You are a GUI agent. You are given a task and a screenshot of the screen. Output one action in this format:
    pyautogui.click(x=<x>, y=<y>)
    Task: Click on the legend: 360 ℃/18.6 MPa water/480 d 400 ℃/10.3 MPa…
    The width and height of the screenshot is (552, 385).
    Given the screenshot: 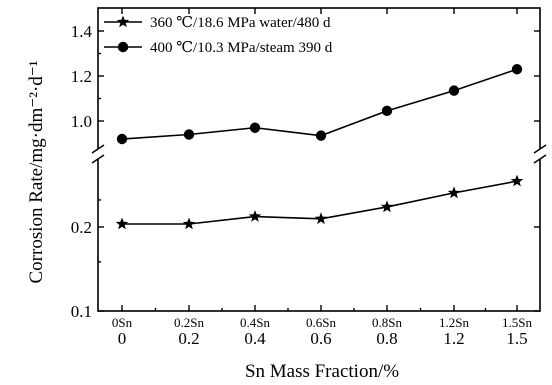 What is the action you would take?
    pyautogui.click(x=218, y=35)
    